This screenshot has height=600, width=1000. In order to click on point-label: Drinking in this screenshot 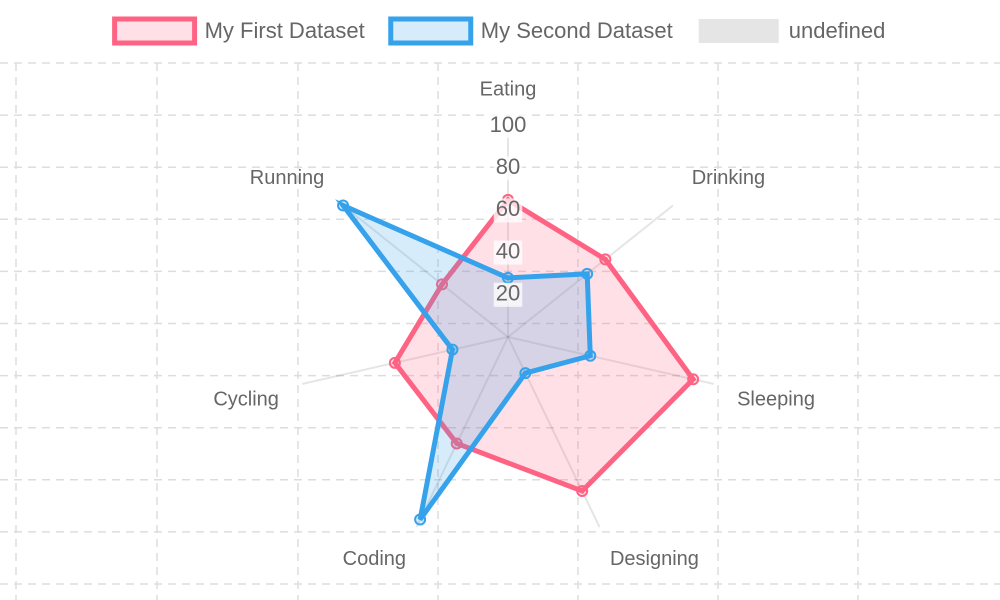, I will do `click(728, 178)`.